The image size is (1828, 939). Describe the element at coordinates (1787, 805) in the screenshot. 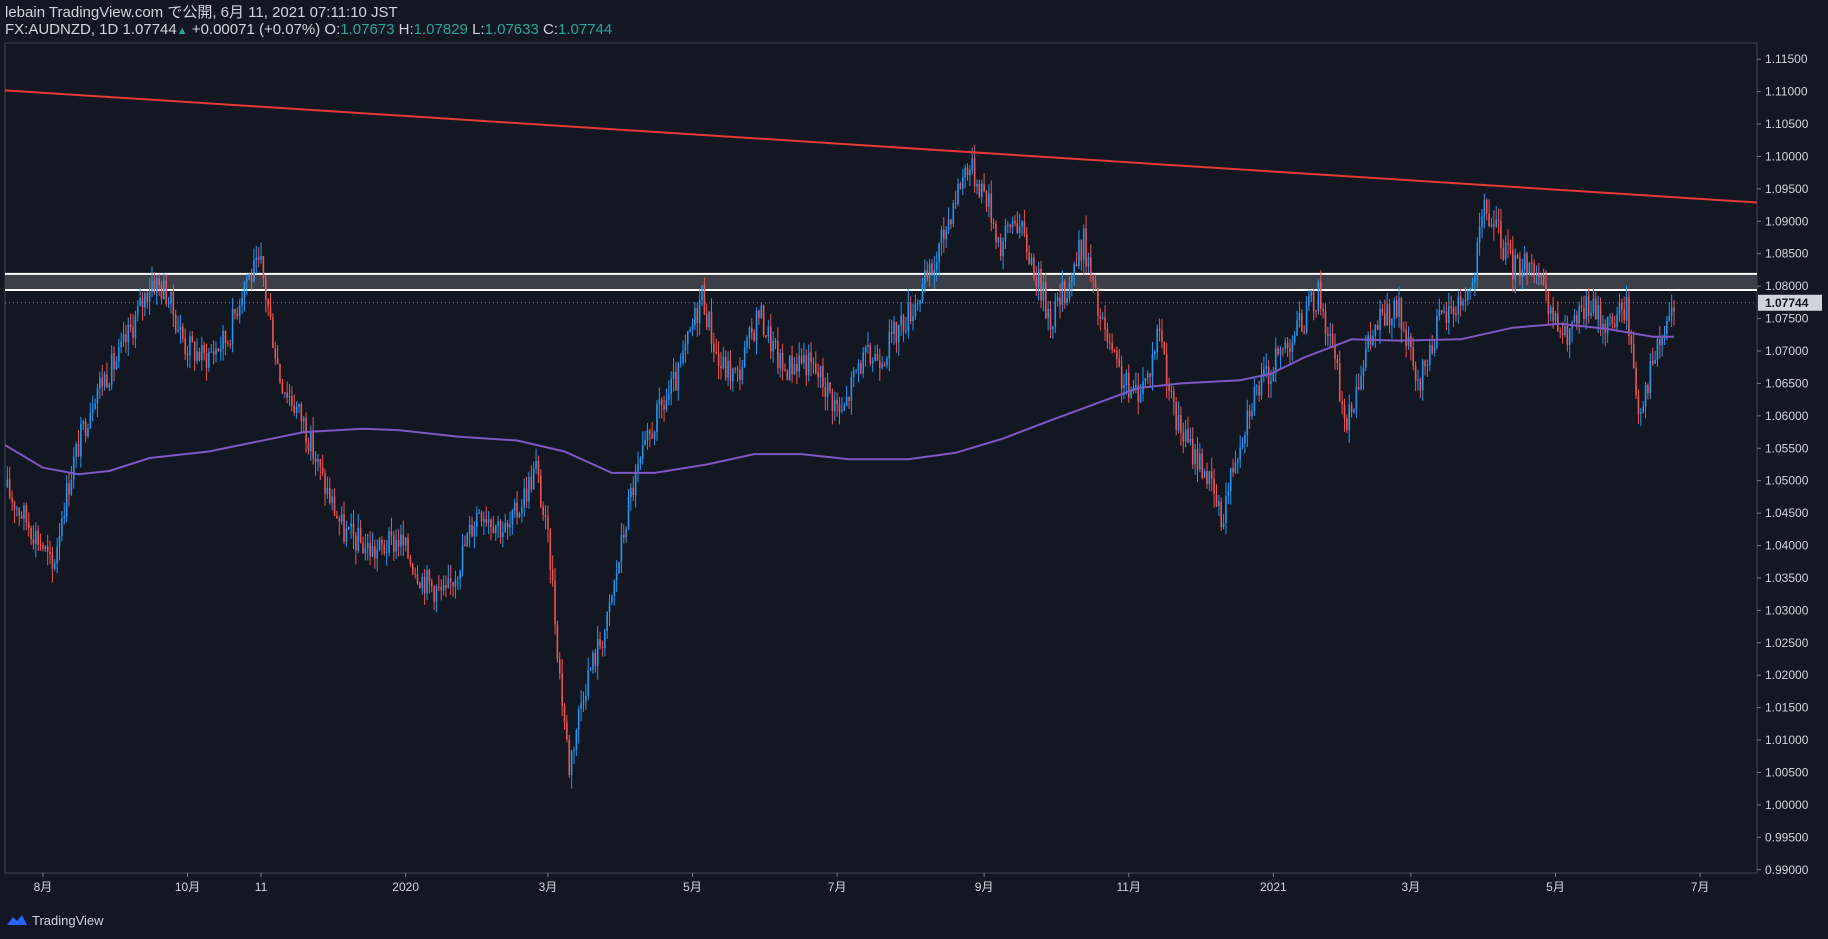

I see `y-tick-label: 1.00000` at that location.